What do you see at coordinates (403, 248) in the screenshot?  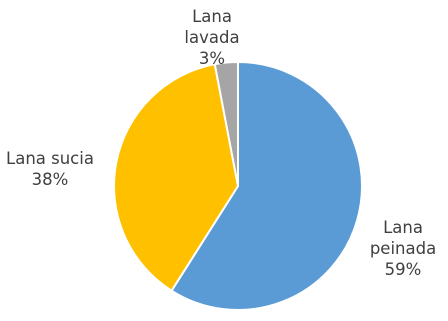 I see `data-label-lana-peinada: Lana peinada 59%` at bounding box center [403, 248].